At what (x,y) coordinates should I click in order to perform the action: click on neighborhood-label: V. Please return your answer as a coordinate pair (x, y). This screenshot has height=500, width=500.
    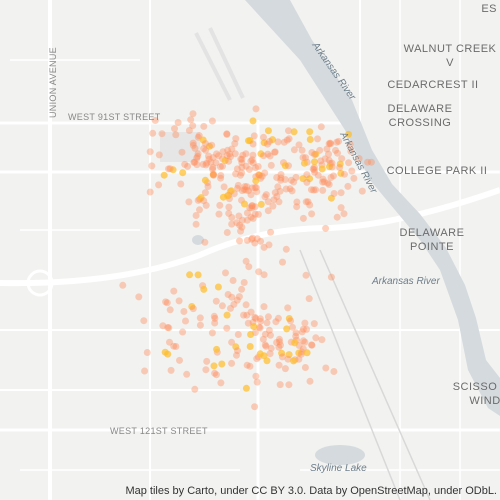
    Looking at the image, I should click on (450, 63).